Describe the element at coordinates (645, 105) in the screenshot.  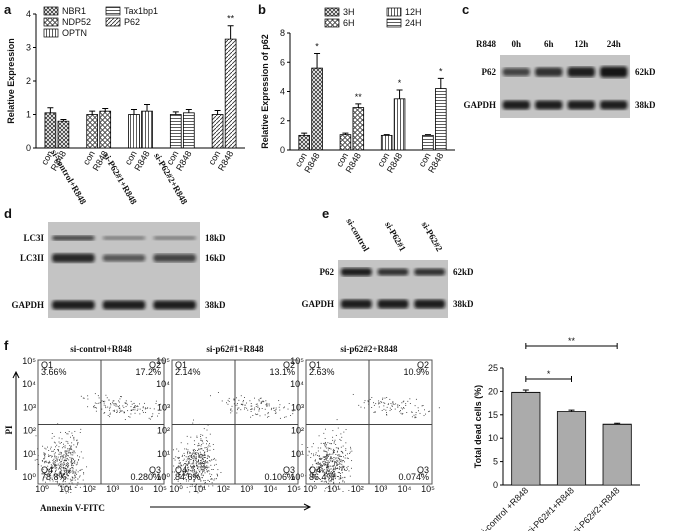
I see `size-label: 38kD` at that location.